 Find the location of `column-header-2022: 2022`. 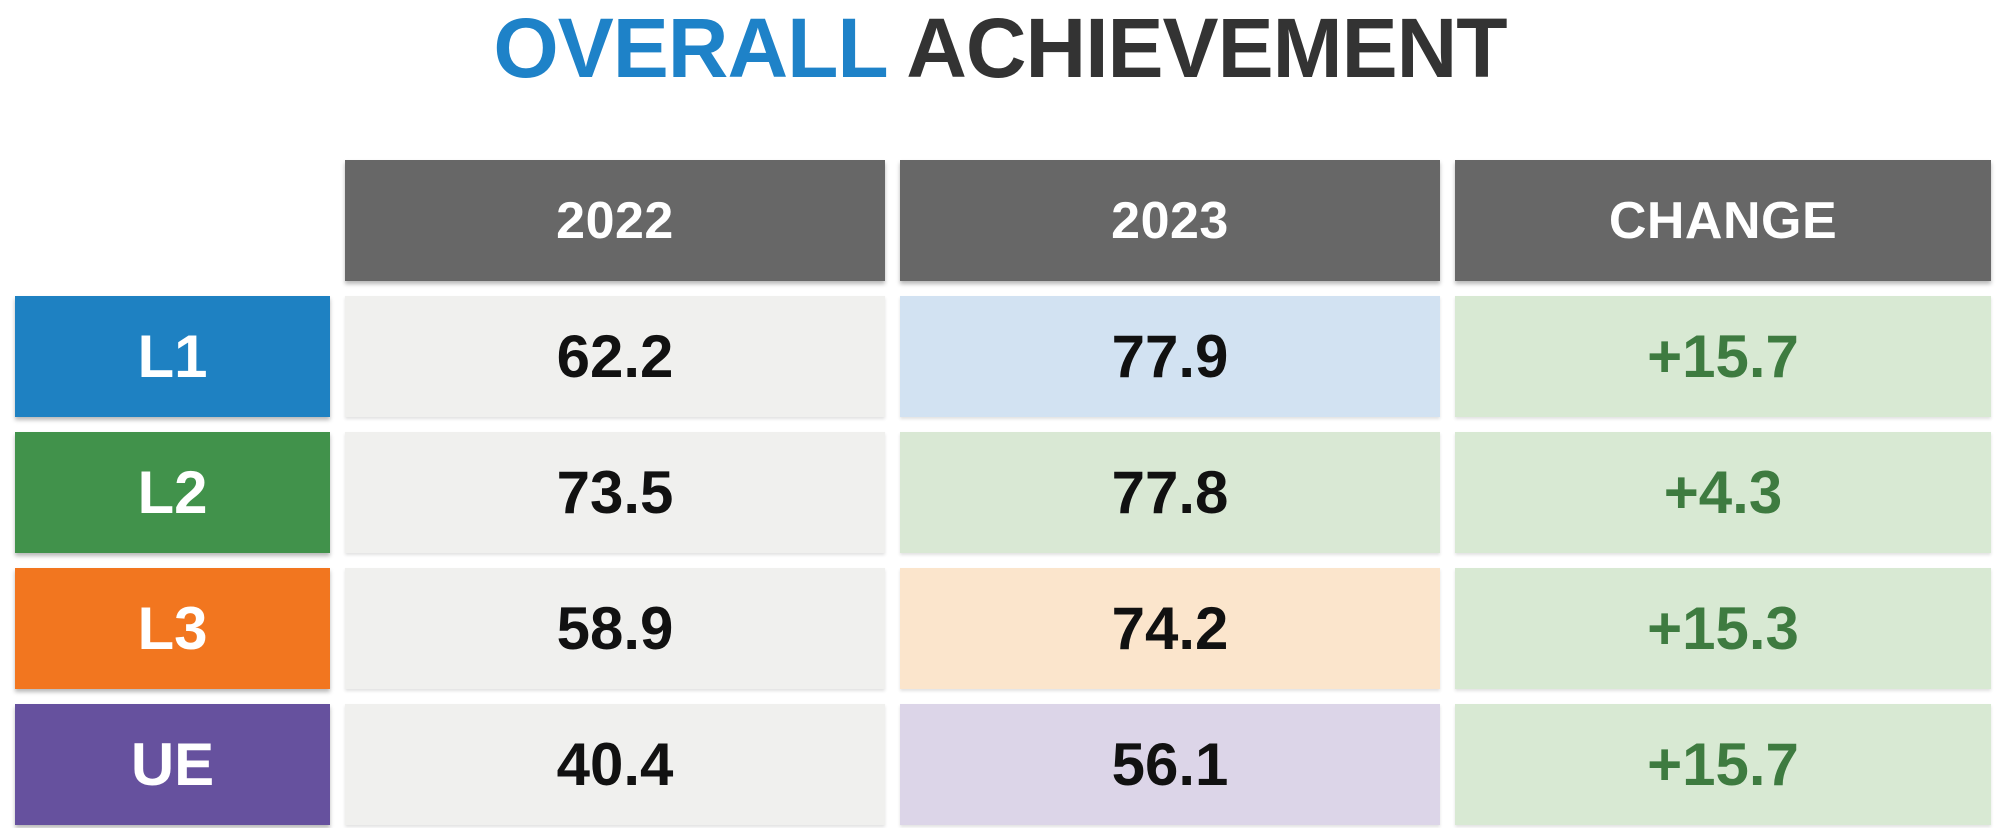

column-header-2022: 2022 is located at coordinates (615, 220).